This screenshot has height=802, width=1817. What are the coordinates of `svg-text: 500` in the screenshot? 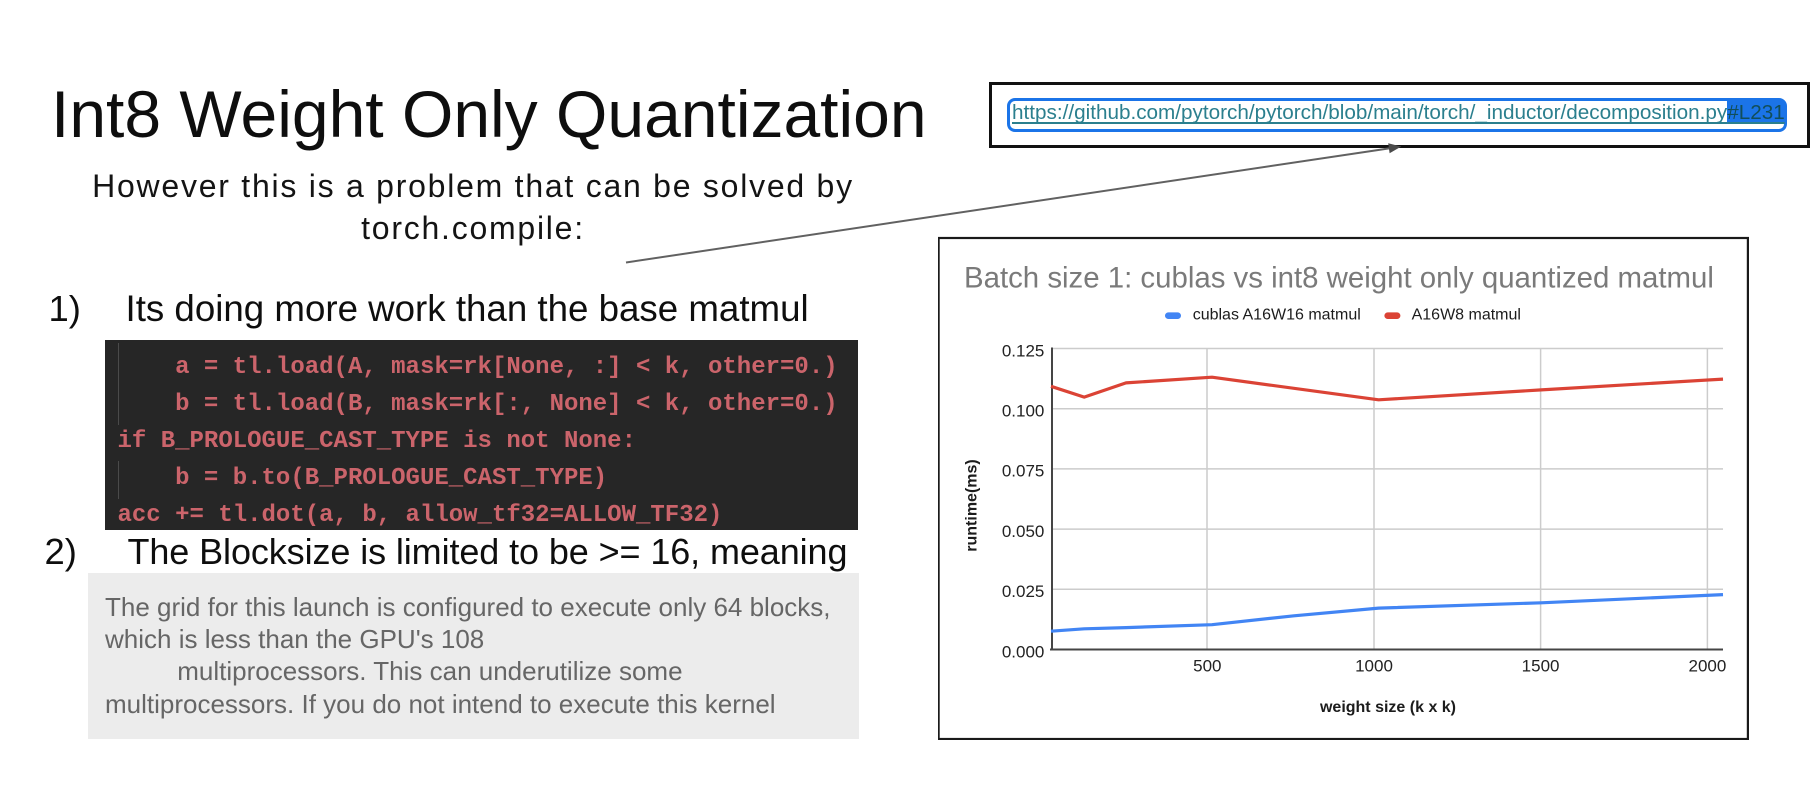 It's located at (1207, 666).